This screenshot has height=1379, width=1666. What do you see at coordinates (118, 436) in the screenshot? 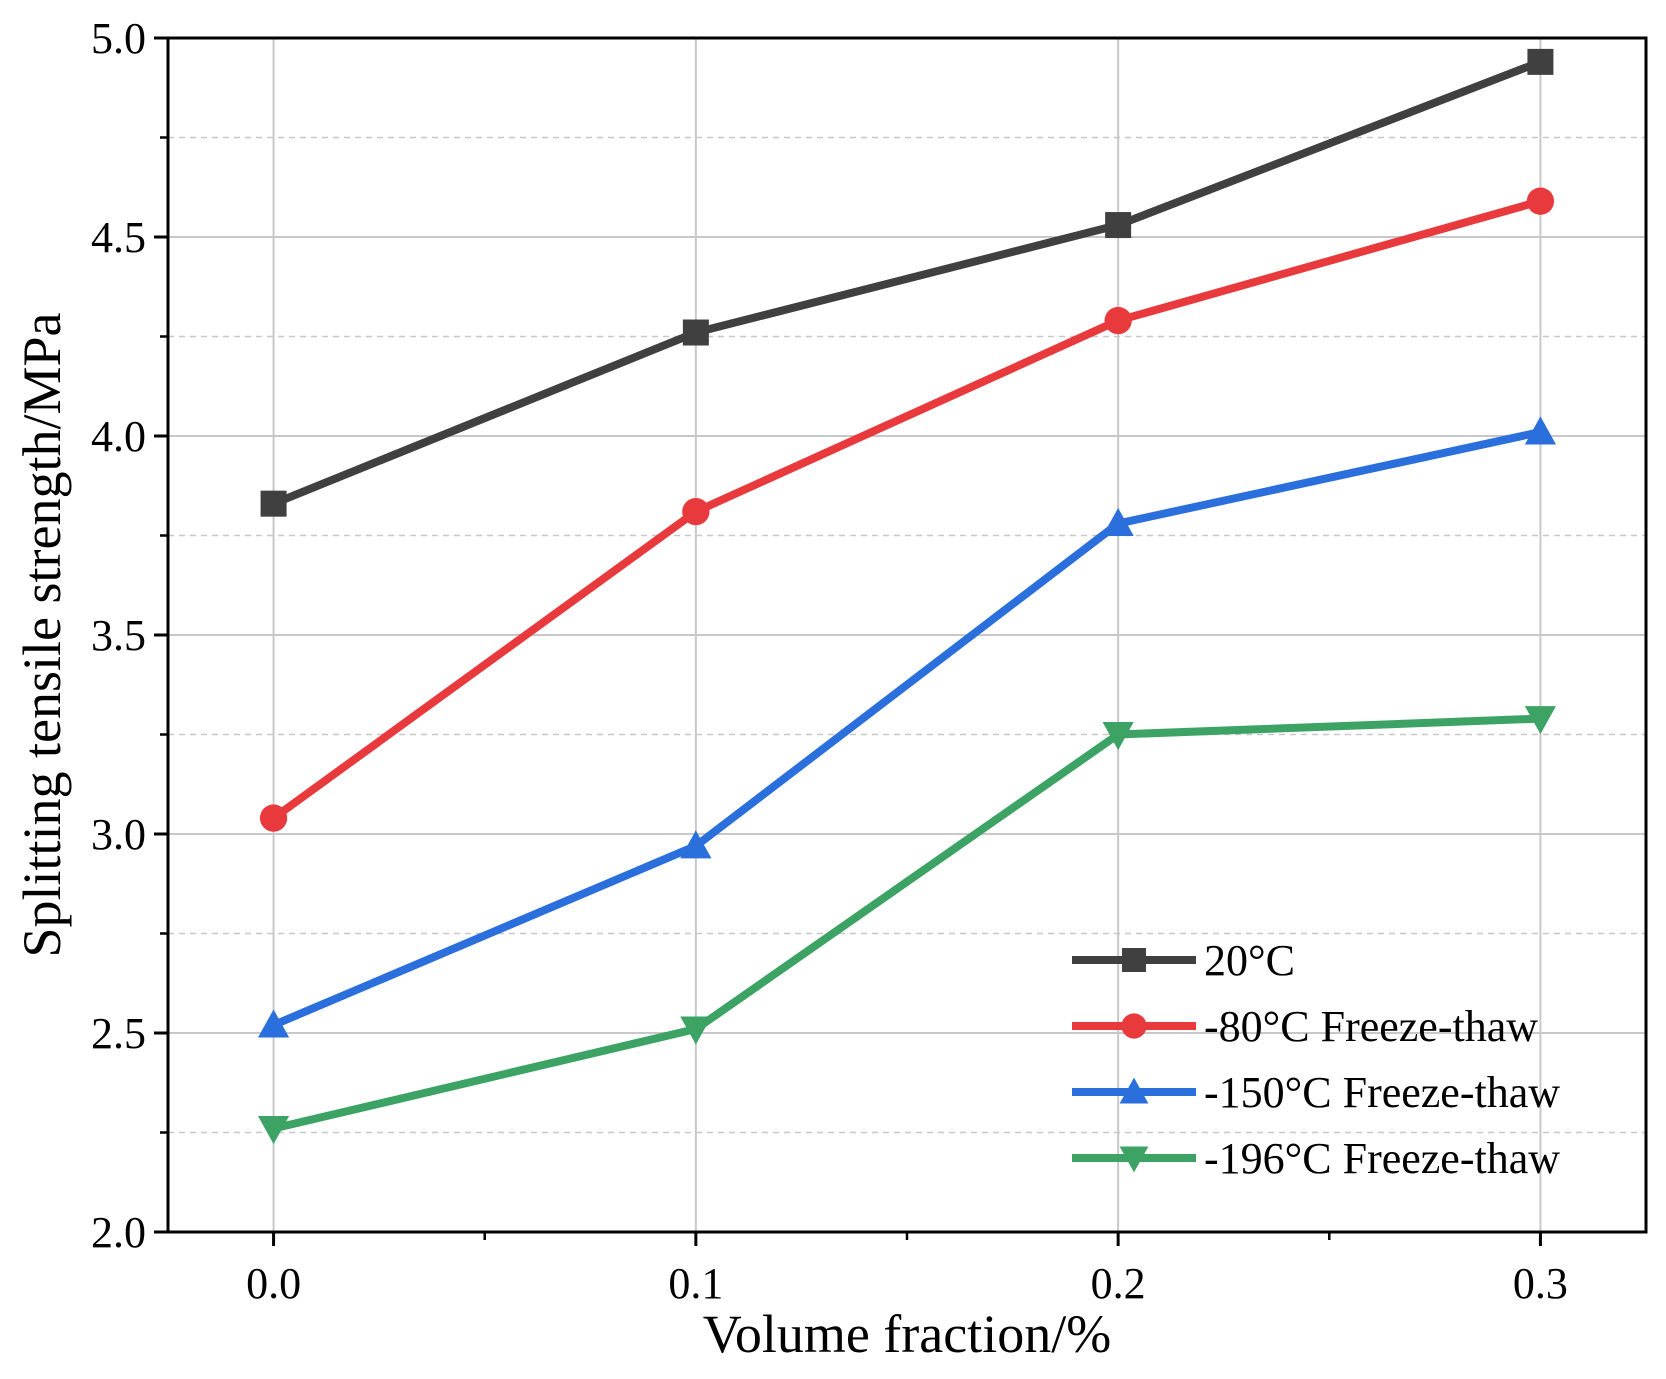
I see `y-tick-label: 4.0` at bounding box center [118, 436].